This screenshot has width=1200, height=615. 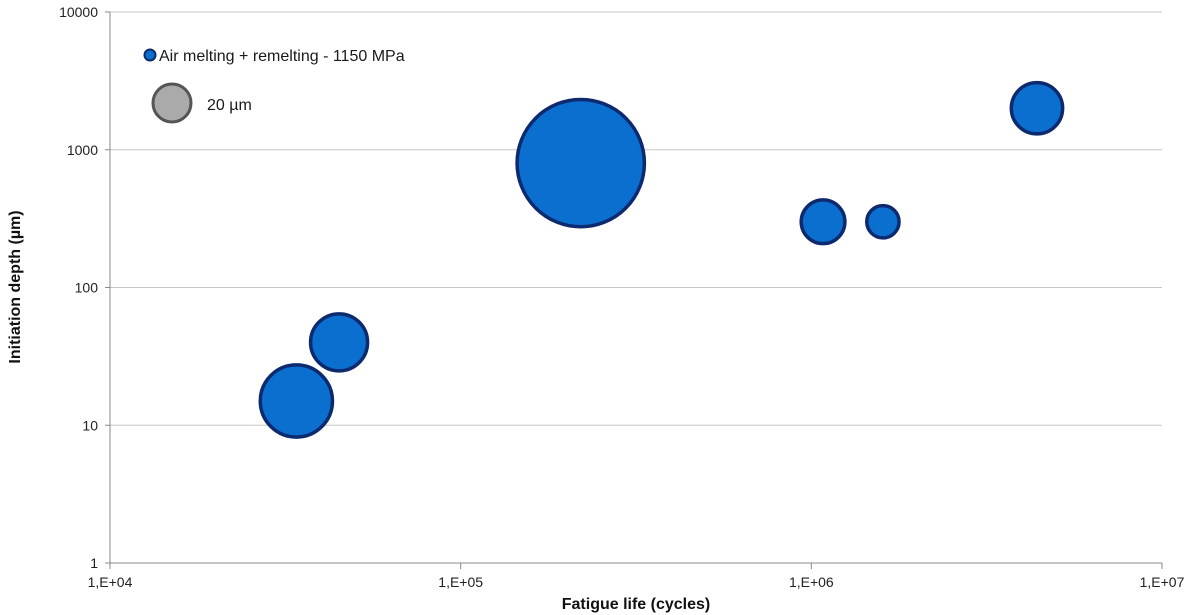 What do you see at coordinates (94, 563) in the screenshot?
I see `y-tick-label: 1` at bounding box center [94, 563].